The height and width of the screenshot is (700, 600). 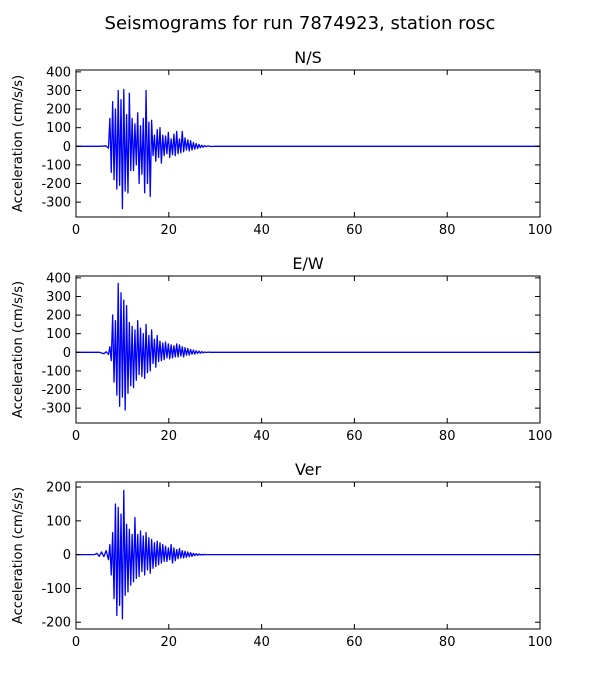 I want to click on y-tick-label-1-0: 0, so click(x=67, y=353).